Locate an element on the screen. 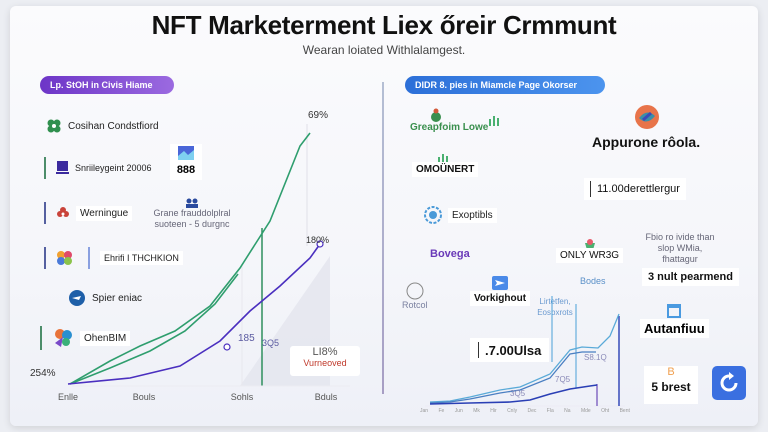  svg-text: S8.1Q is located at coordinates (595, 357).